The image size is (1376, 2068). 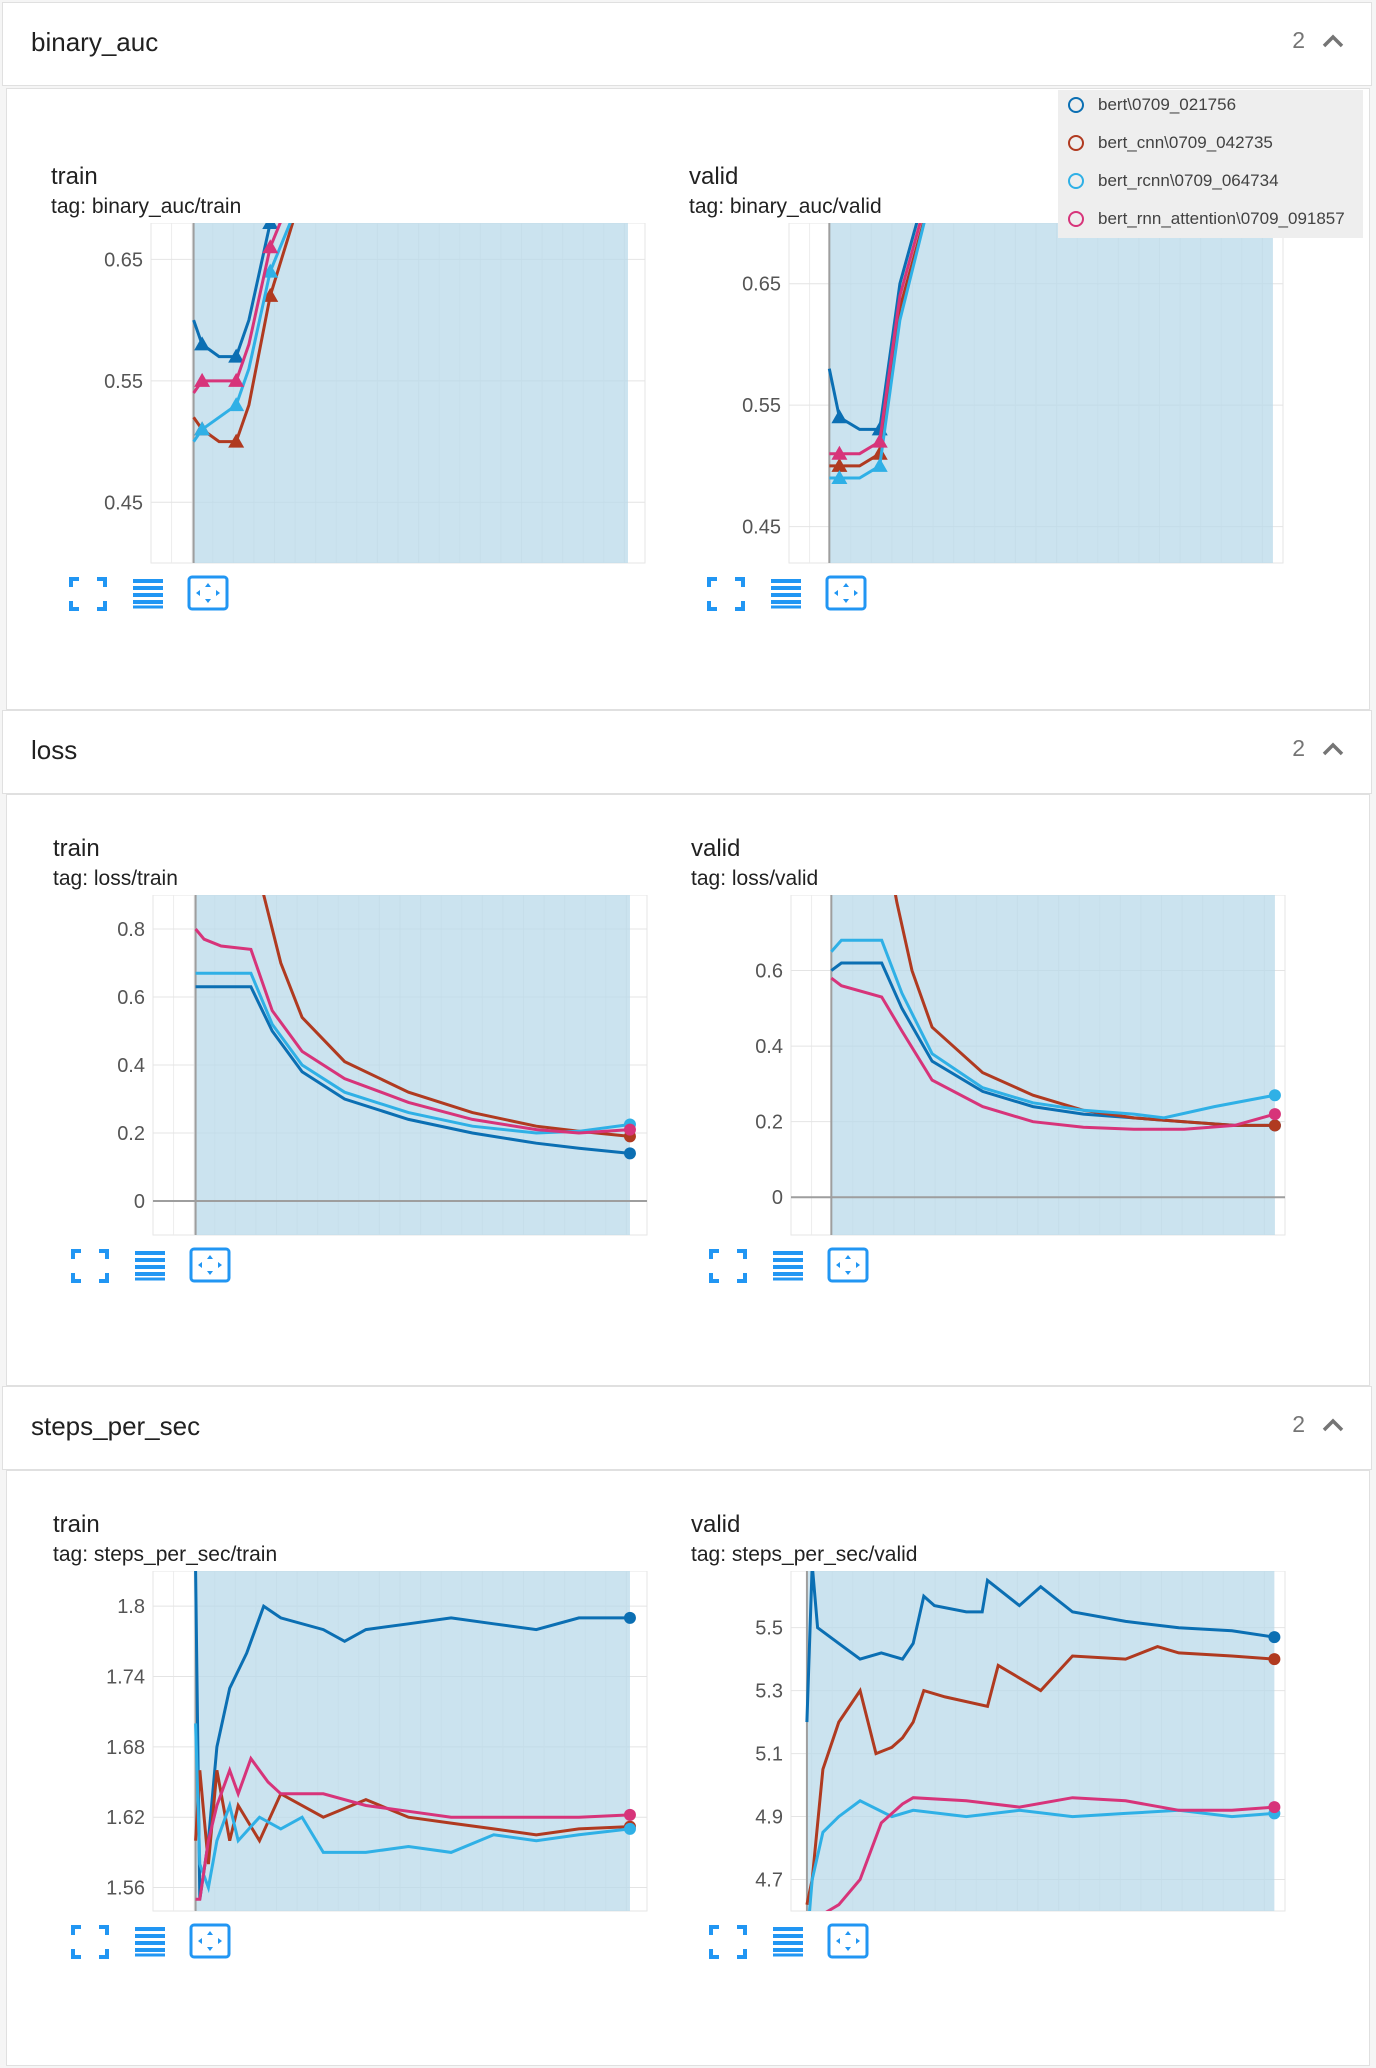 What do you see at coordinates (125, 1818) in the screenshot?
I see `y-tick-label: 1.62` at bounding box center [125, 1818].